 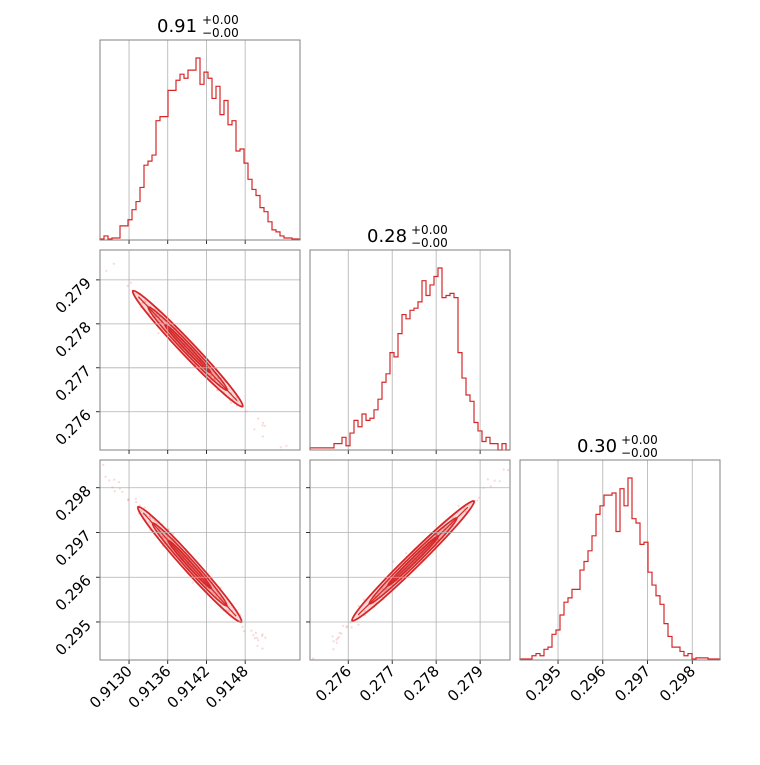 What do you see at coordinates (128, 499) in the screenshot?
I see `2d-p1-p3-point-2` at bounding box center [128, 499].